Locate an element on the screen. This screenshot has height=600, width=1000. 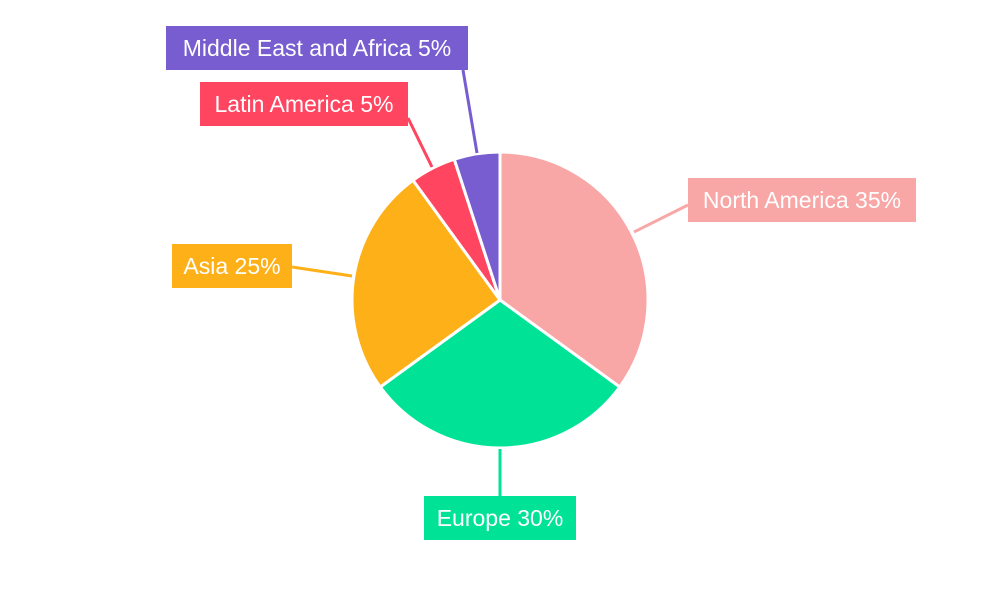
data-label-middle-east-and-africa: Middle East and Africa 5% is located at coordinates (317, 48).